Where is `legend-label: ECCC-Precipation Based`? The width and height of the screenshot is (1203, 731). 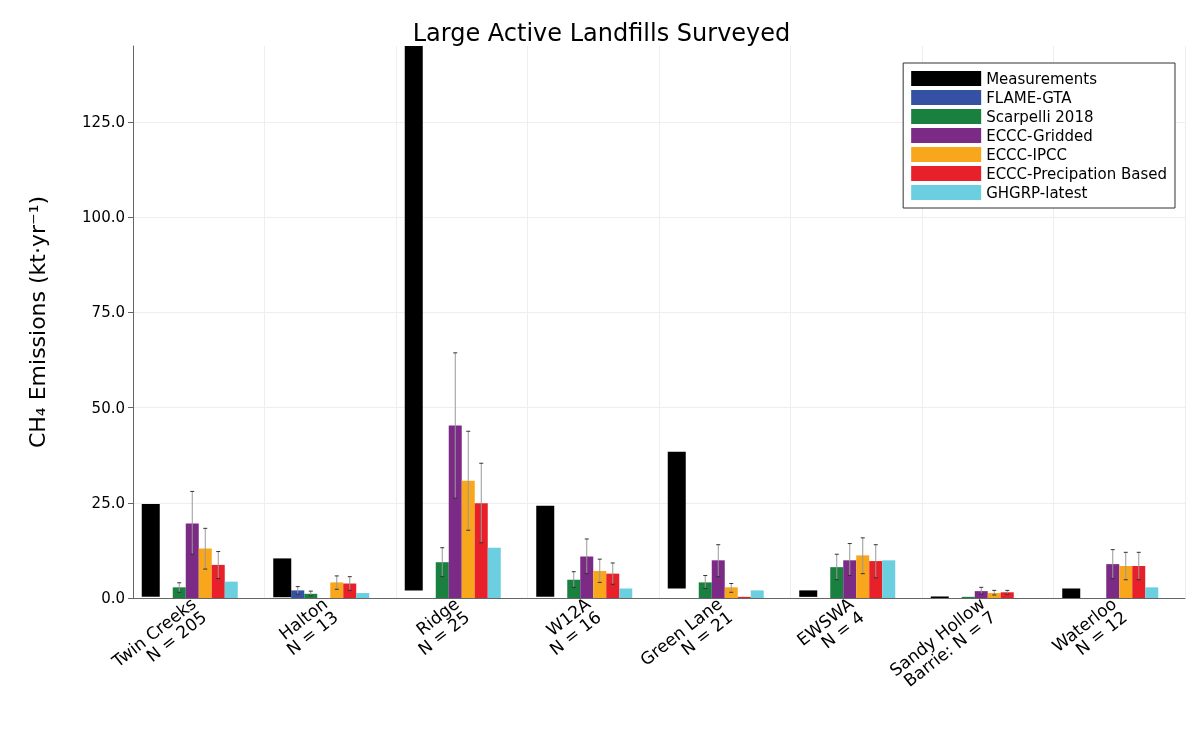 legend-label: ECCC-Precipation Based is located at coordinates (1077, 173).